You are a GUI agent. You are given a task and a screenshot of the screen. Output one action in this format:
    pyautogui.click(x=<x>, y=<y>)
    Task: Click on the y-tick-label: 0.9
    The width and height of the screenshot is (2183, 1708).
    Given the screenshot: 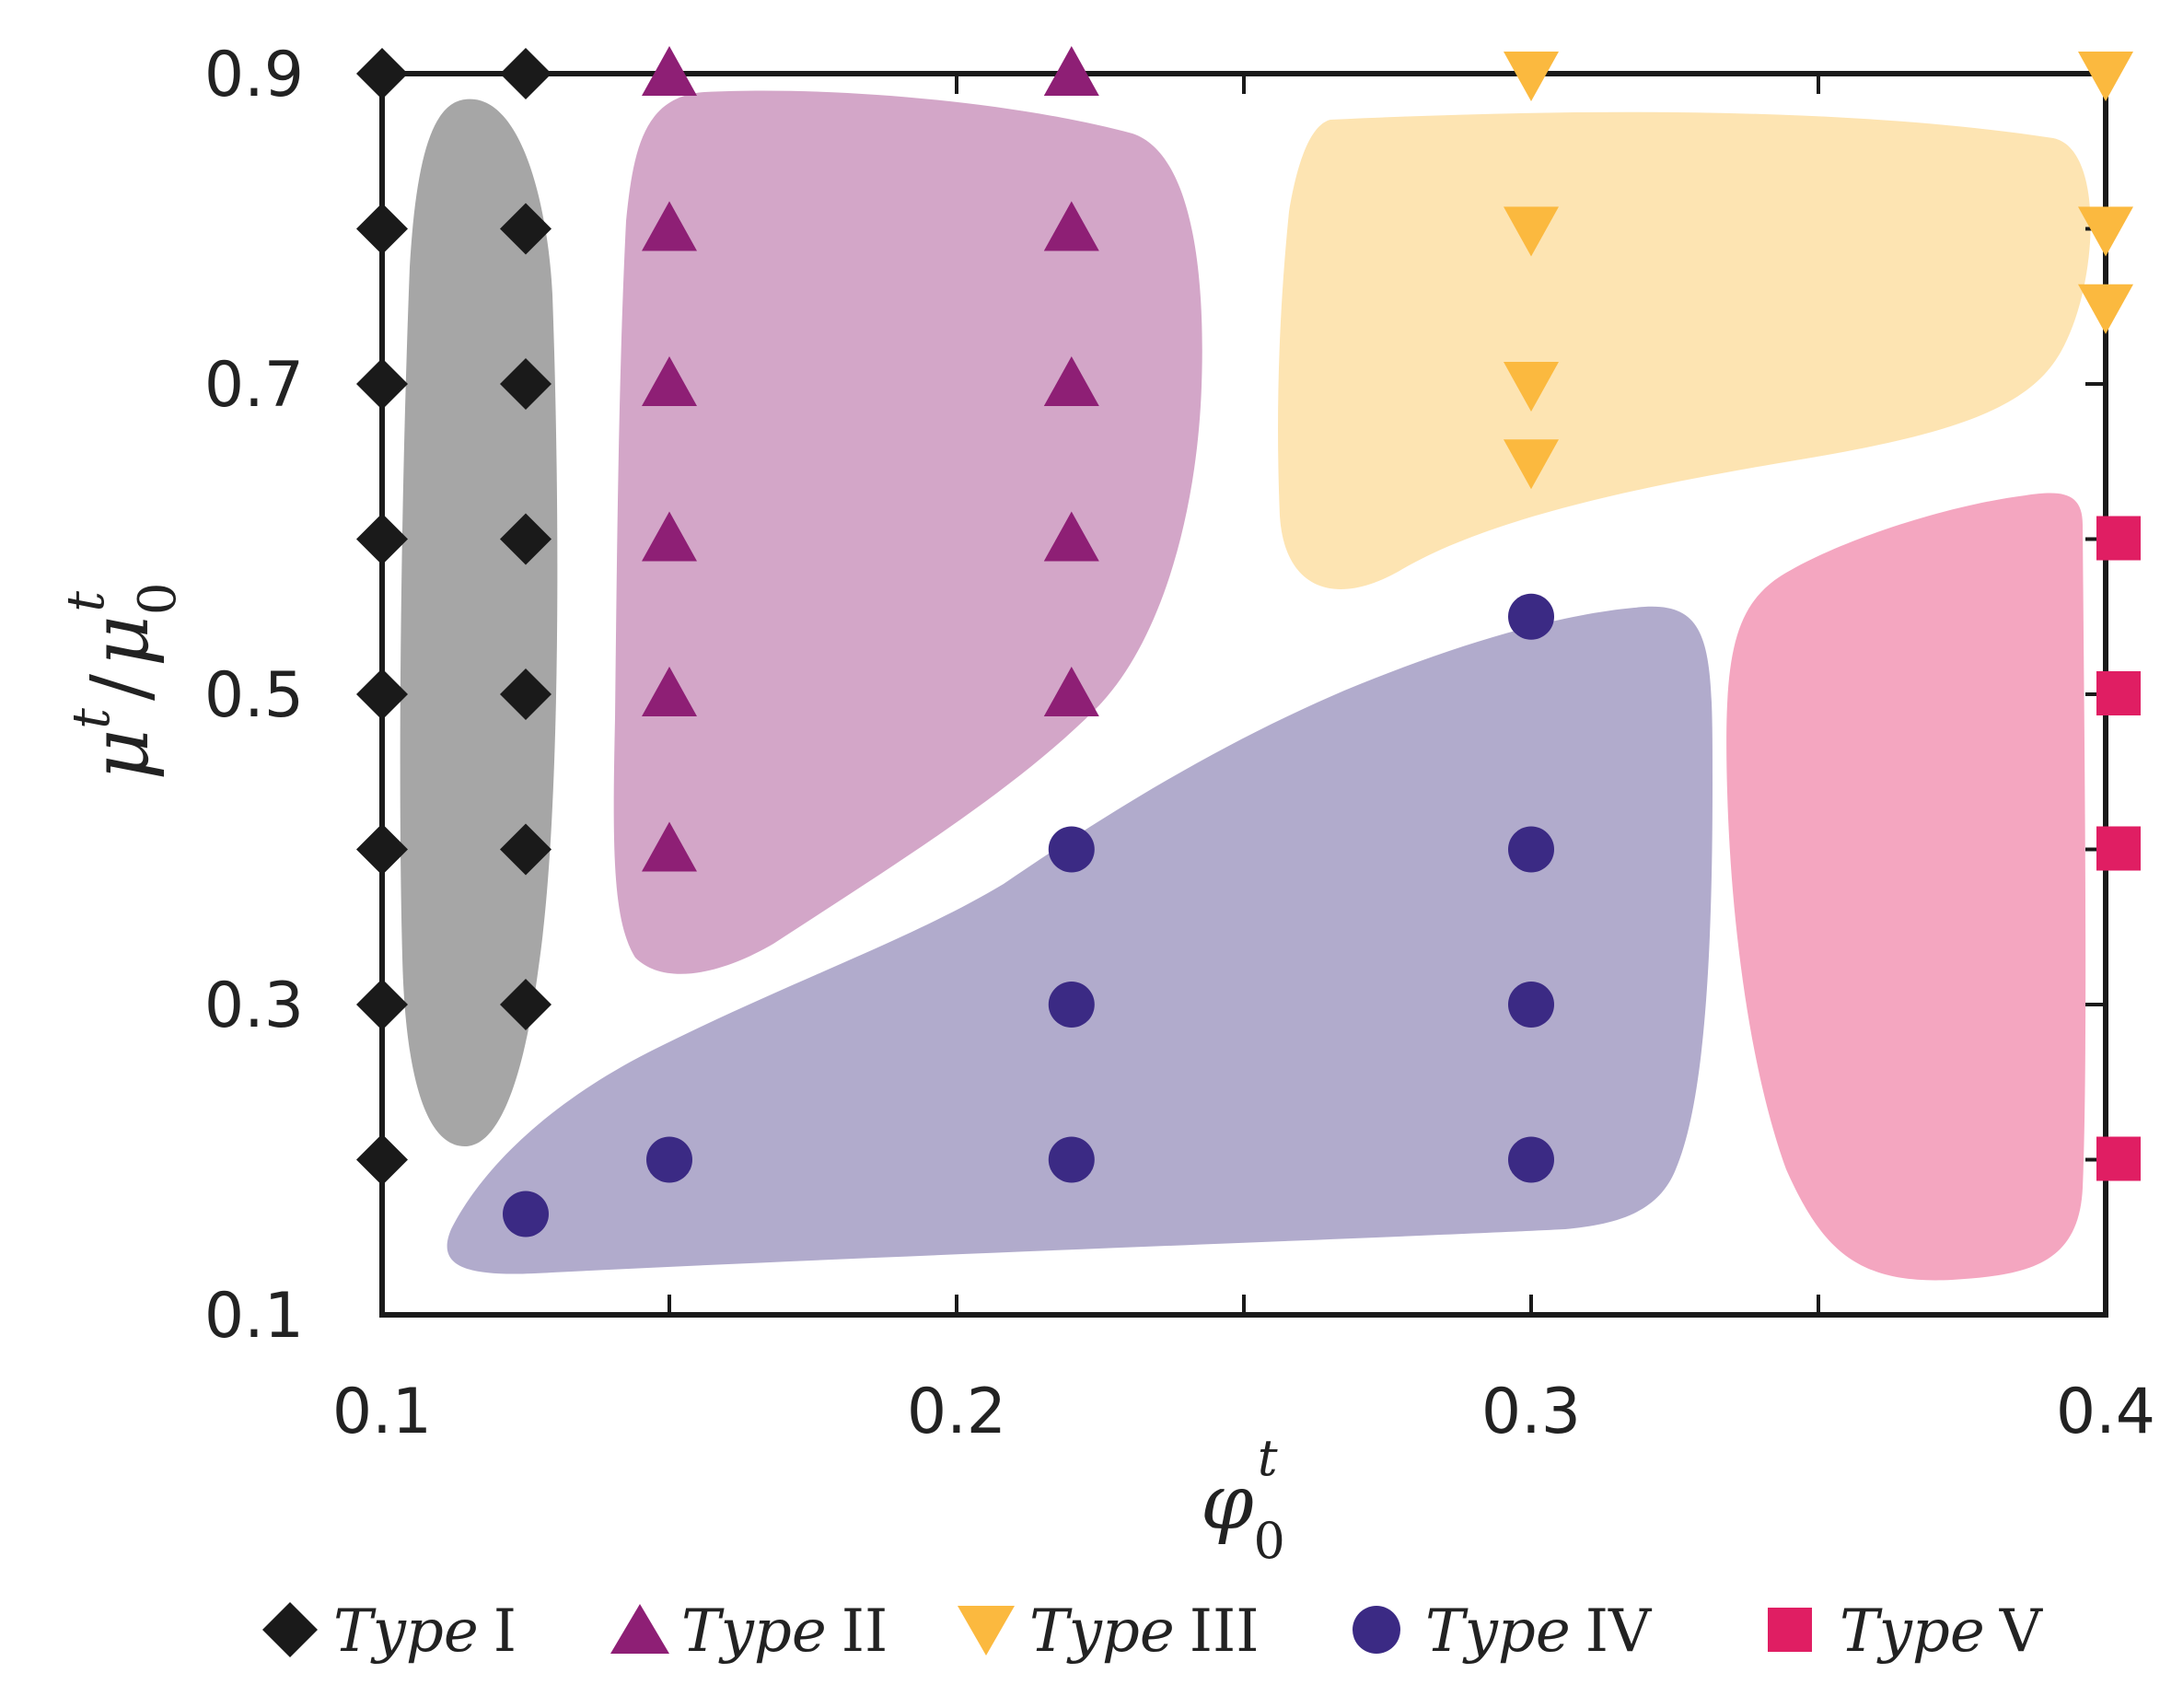 What is the action you would take?
    pyautogui.click(x=254, y=75)
    